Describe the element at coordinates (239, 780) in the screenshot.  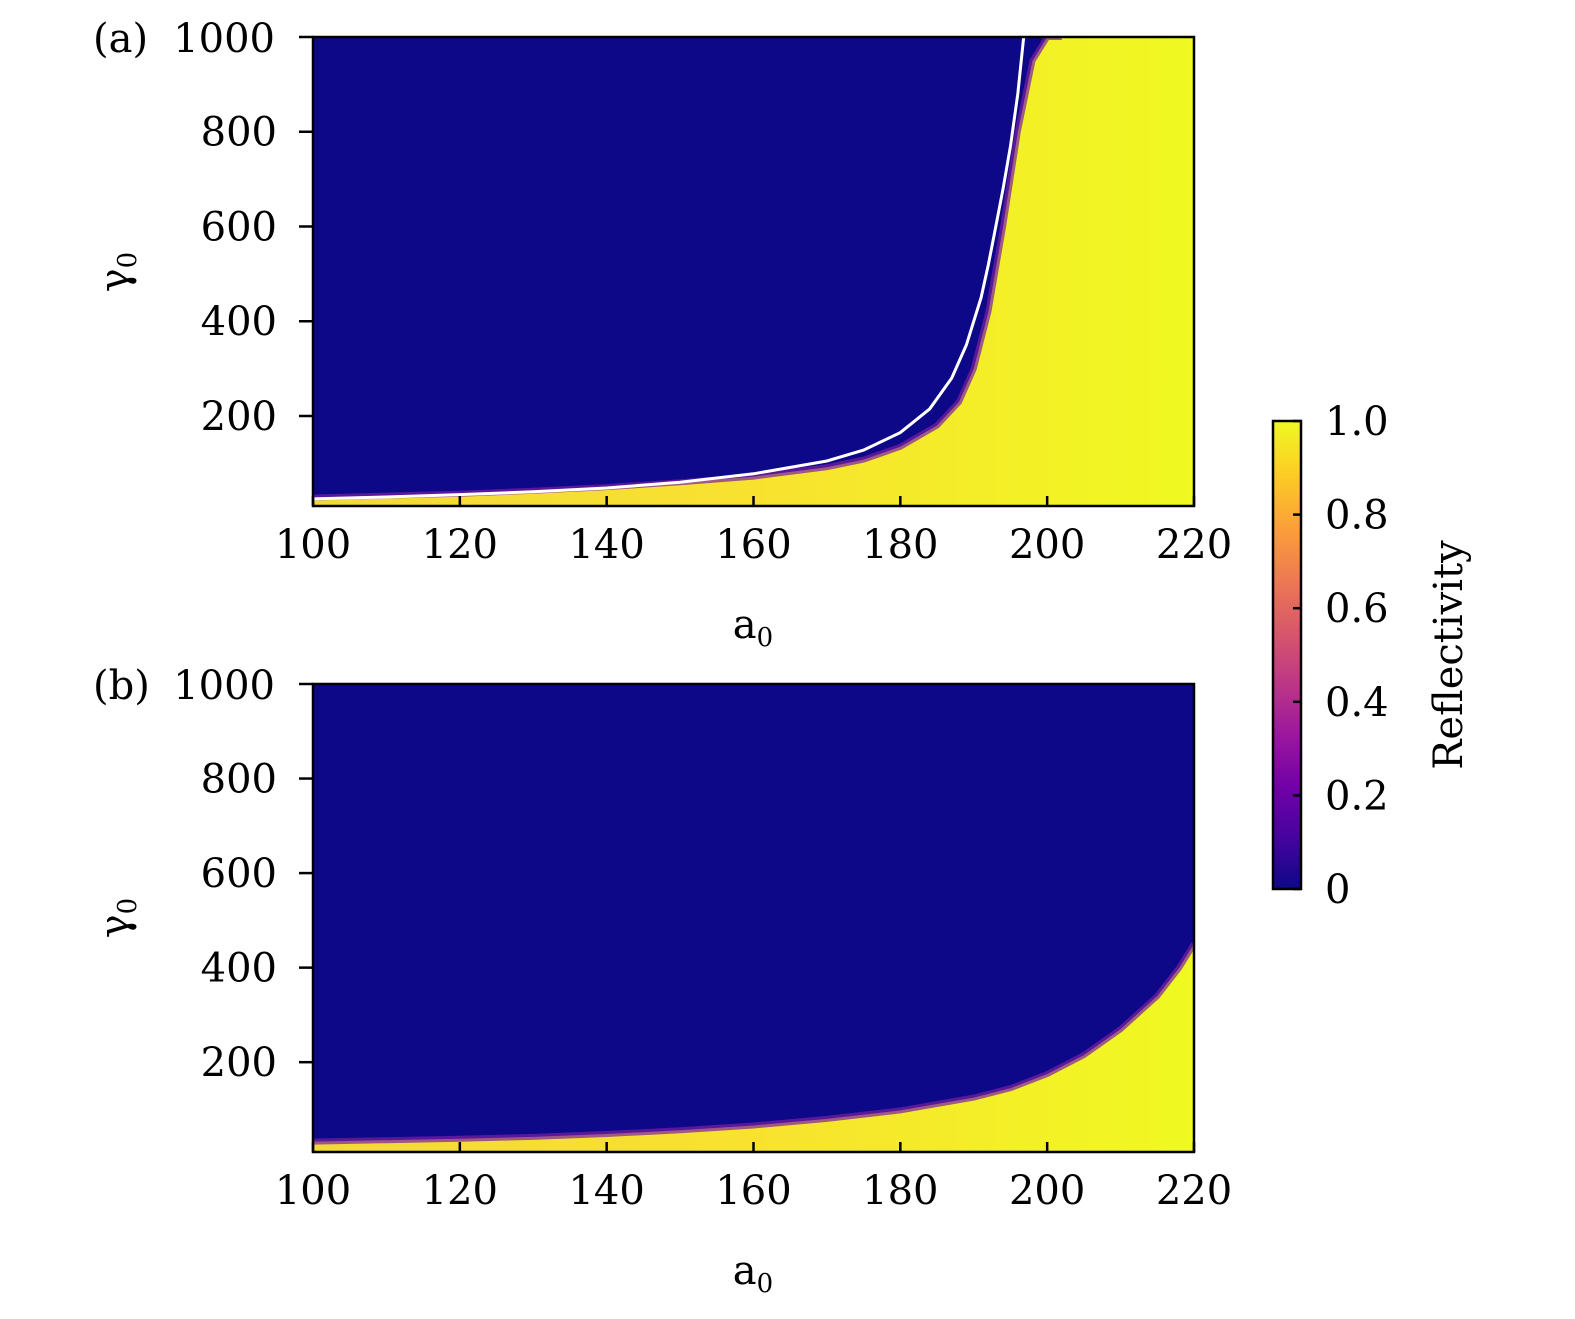
I see `panel-b-y-tick-label-800: 800` at that location.